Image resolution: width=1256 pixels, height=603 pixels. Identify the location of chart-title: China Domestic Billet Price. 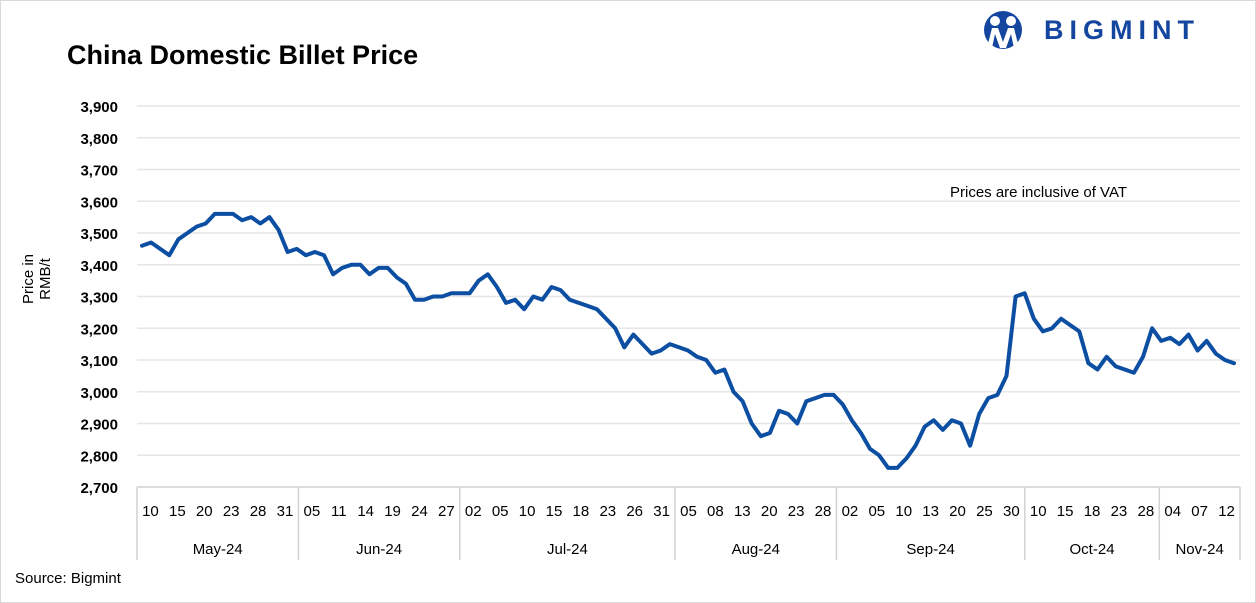
(243, 55).